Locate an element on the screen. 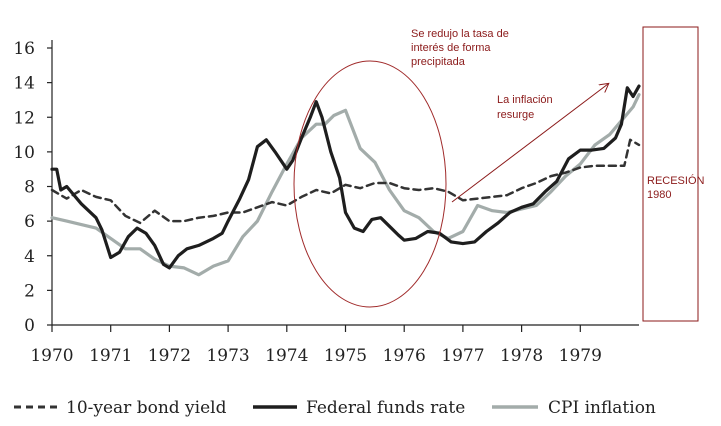  legend-label: CPI inflation is located at coordinates (602, 408).